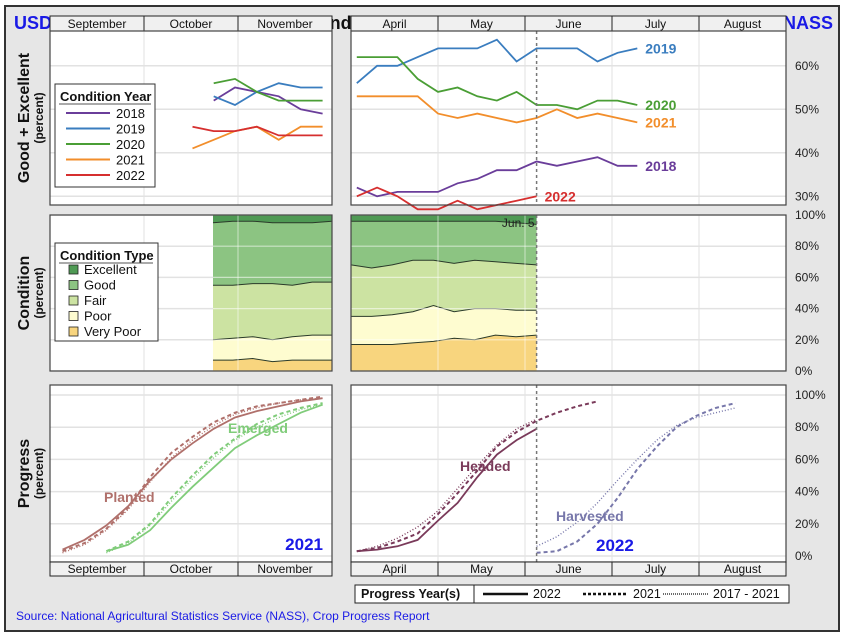  What do you see at coordinates (590, 516) in the screenshot?
I see `stage-label-harvested: Harvested` at bounding box center [590, 516].